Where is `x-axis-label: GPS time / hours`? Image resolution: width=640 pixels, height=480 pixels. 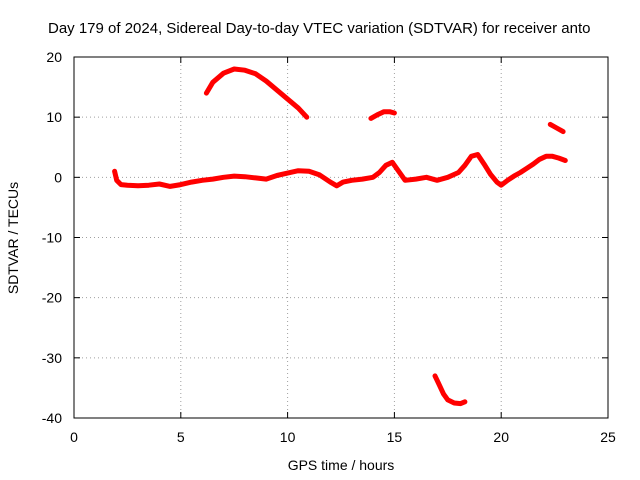
x-axis-label: GPS time / hours is located at coordinates (341, 465).